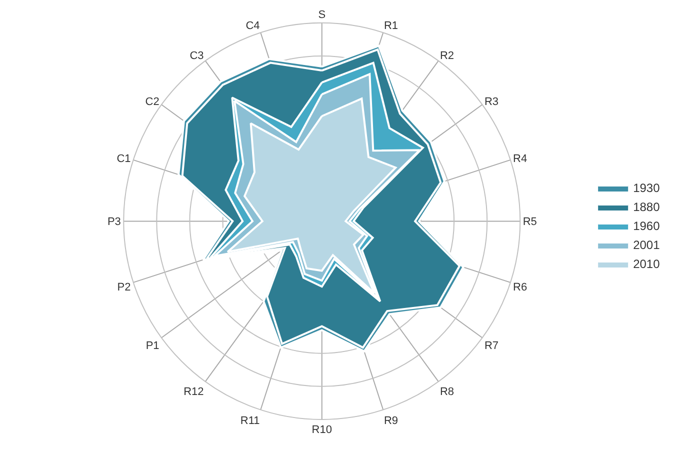  What do you see at coordinates (391, 26) in the screenshot?
I see `spoke-label: R1` at bounding box center [391, 26].